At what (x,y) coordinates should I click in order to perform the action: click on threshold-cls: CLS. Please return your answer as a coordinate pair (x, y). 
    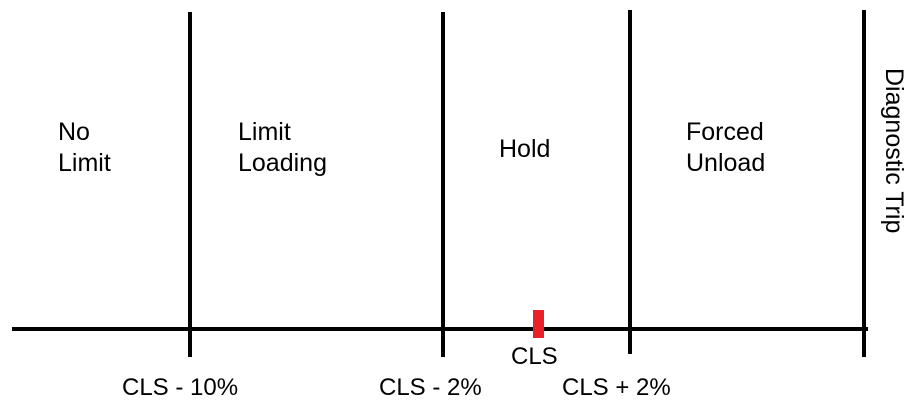
    Looking at the image, I should click on (534, 356).